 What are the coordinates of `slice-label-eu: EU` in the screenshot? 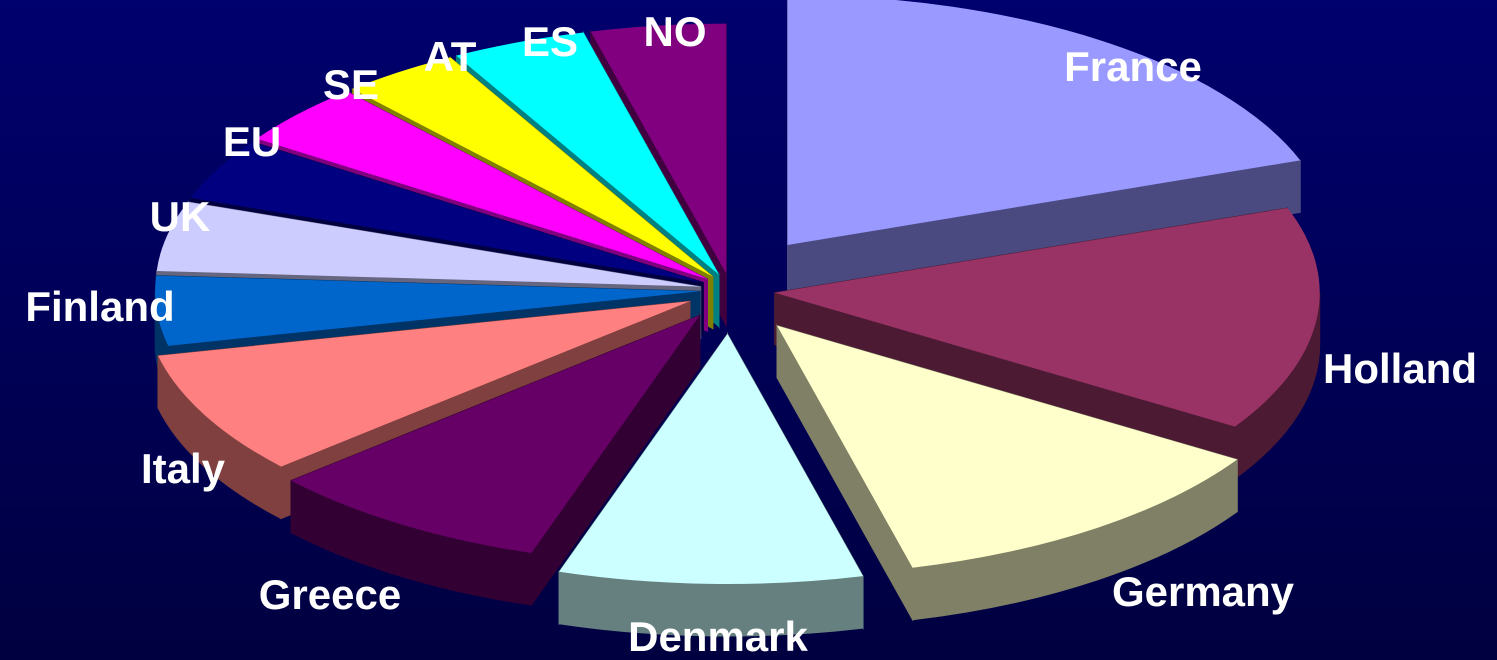 It's located at (252, 141).